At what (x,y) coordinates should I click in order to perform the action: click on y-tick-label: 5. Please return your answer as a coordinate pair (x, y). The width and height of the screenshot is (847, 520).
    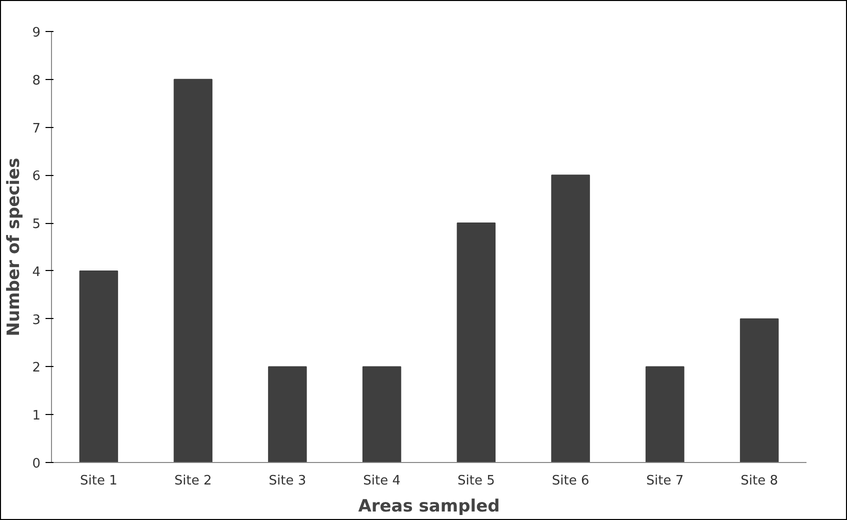
    Looking at the image, I should click on (36, 224).